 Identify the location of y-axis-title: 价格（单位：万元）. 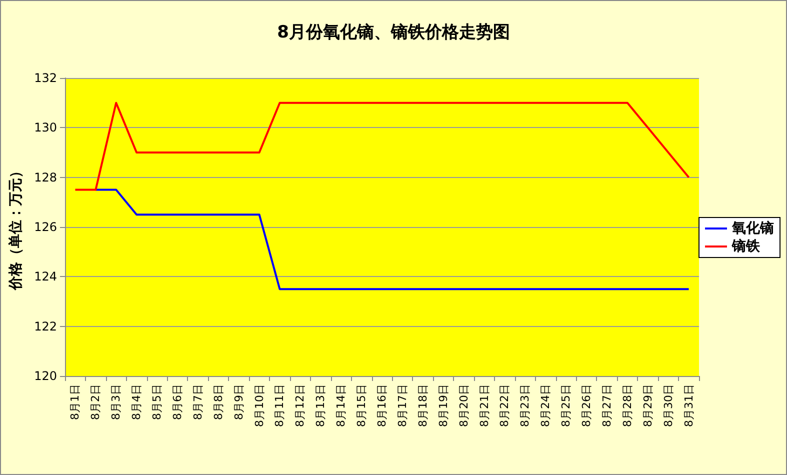
(16, 227).